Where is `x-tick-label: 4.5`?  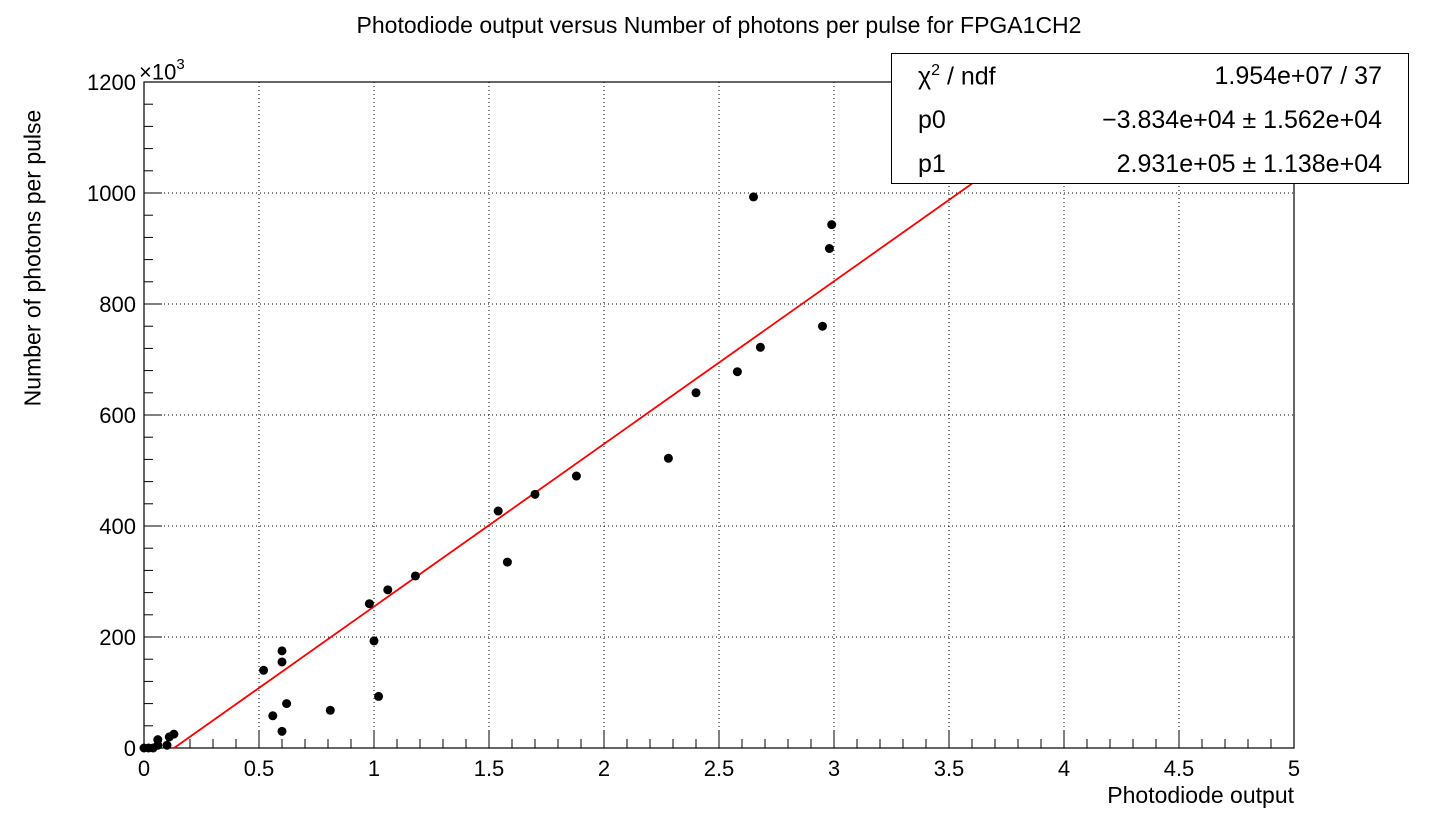
x-tick-label: 4.5 is located at coordinates (1179, 768).